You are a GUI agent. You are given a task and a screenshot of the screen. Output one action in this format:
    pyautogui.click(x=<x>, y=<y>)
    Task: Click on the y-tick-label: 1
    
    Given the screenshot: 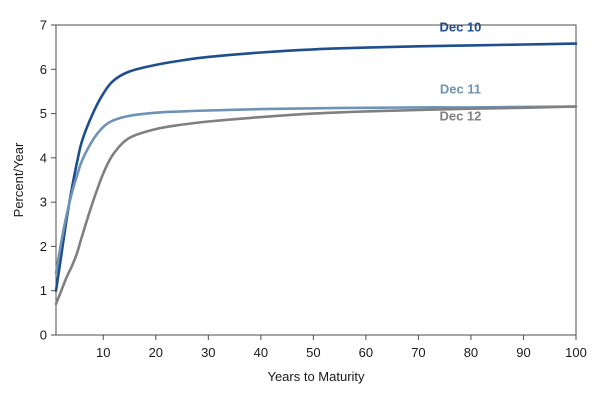 What is the action you would take?
    pyautogui.click(x=43, y=290)
    